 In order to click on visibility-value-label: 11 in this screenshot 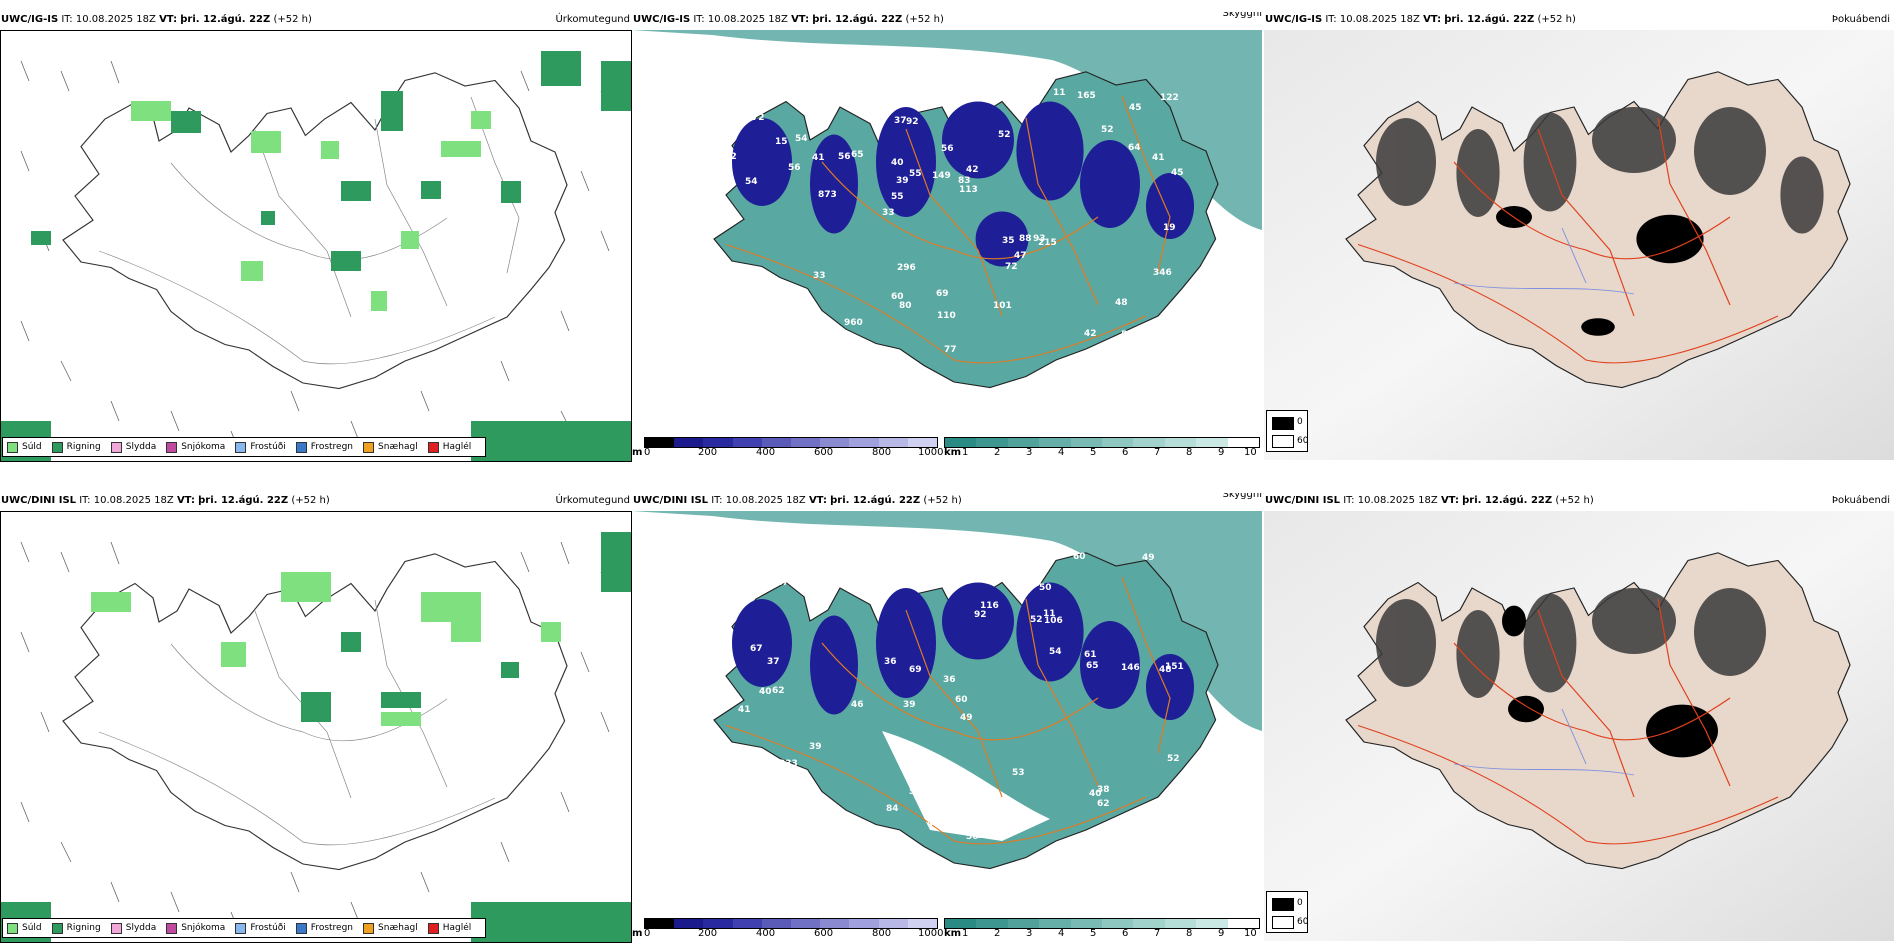, I will do `click(1049, 614)`.